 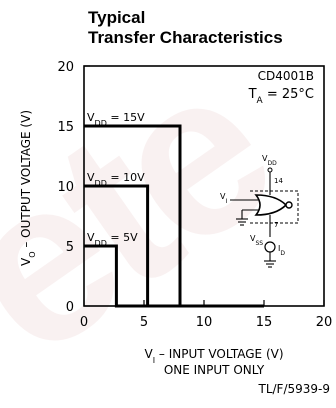 I want to click on vi-label: VI, so click(x=223, y=198).